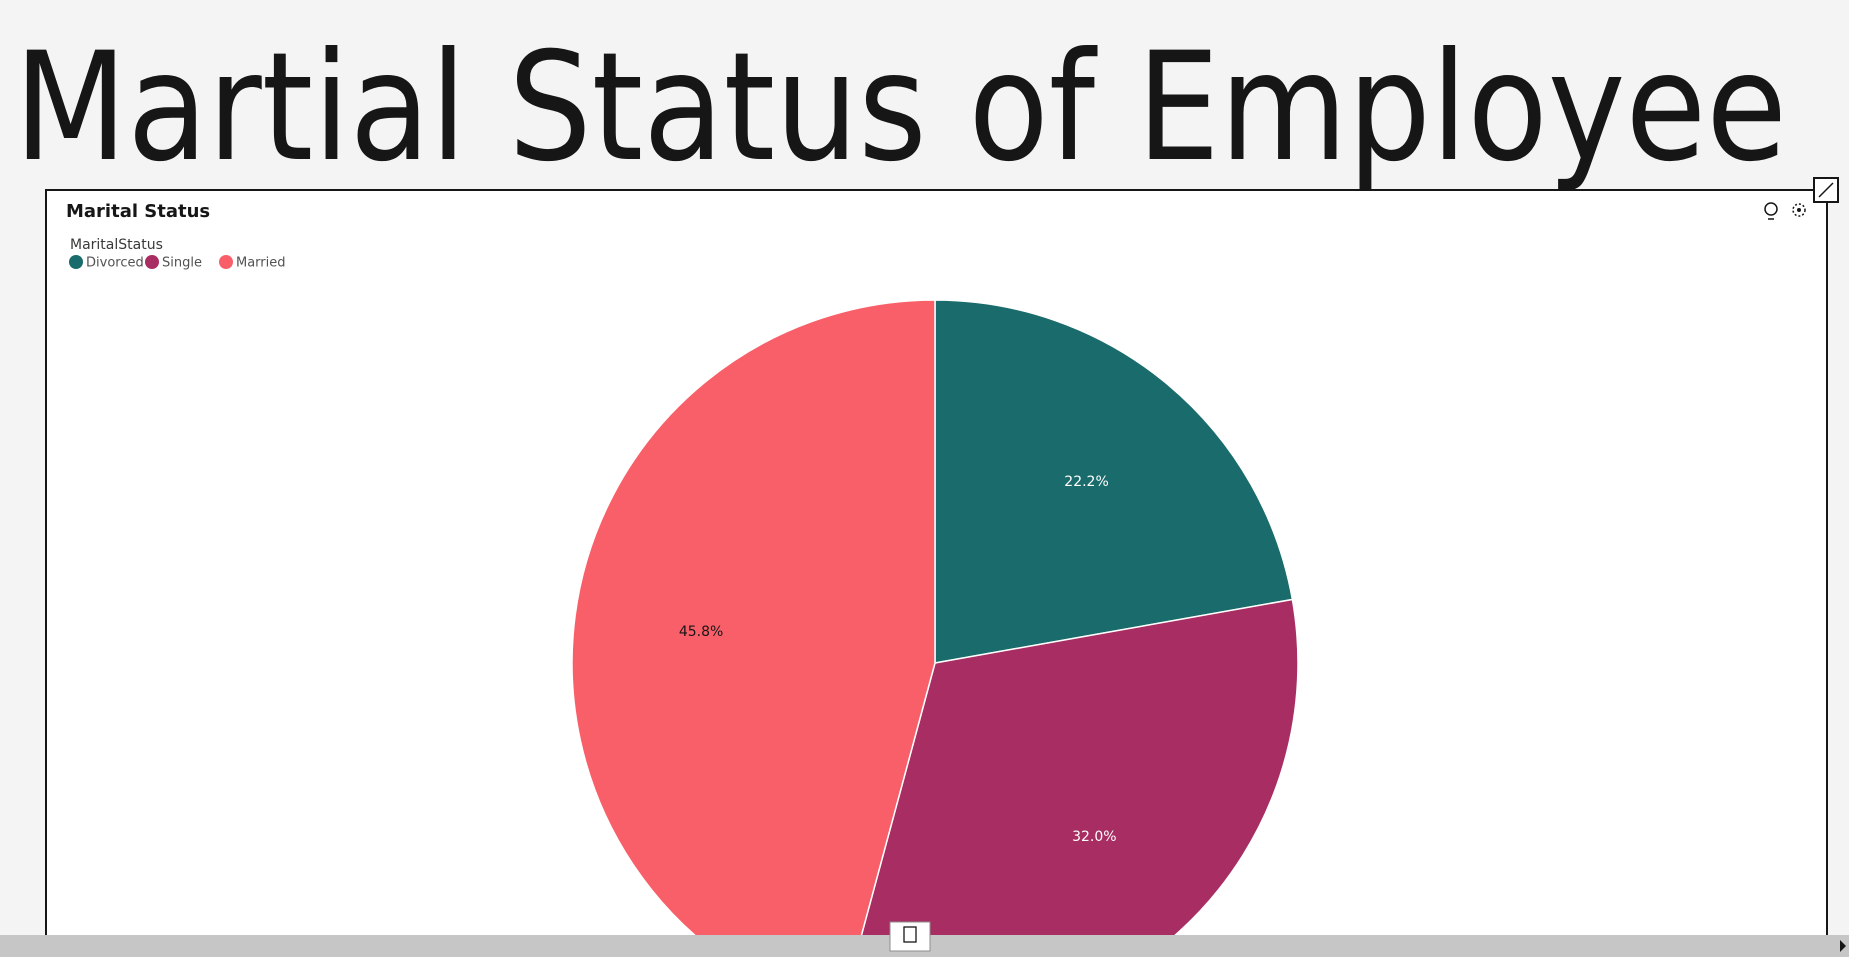 The width and height of the screenshot is (1849, 957). I want to click on legend-label: Married, so click(261, 263).